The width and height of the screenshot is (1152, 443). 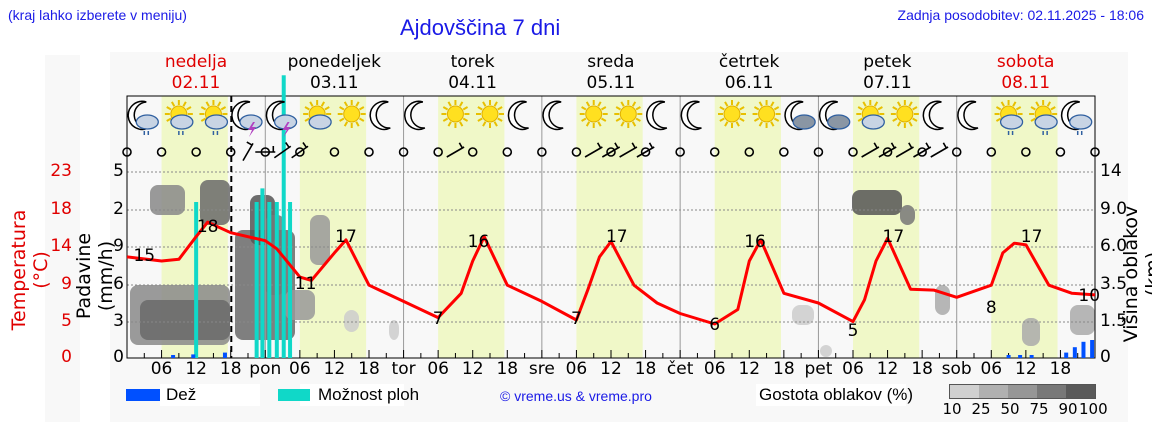 I want to click on cloud-height-tick: 3.5, so click(x=1114, y=284).